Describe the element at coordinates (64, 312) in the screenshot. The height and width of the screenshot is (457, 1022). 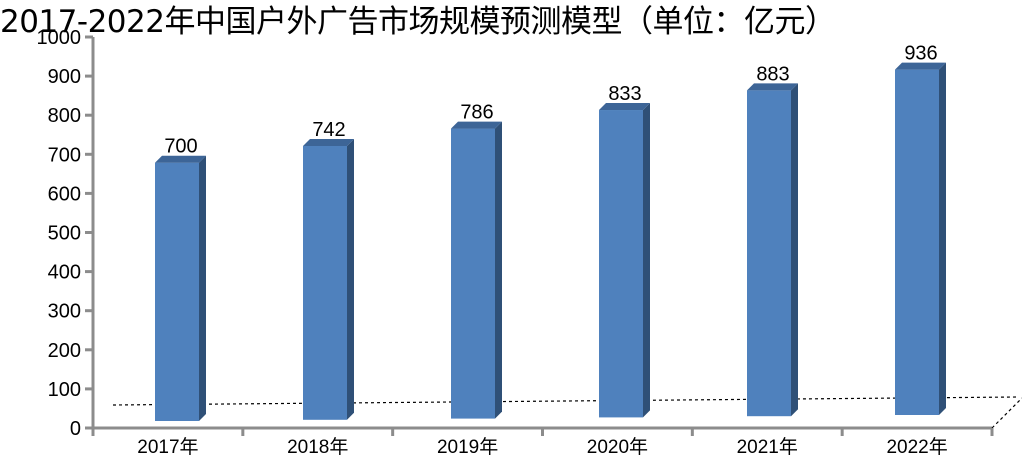
I see `y-tick-label: 300` at that location.